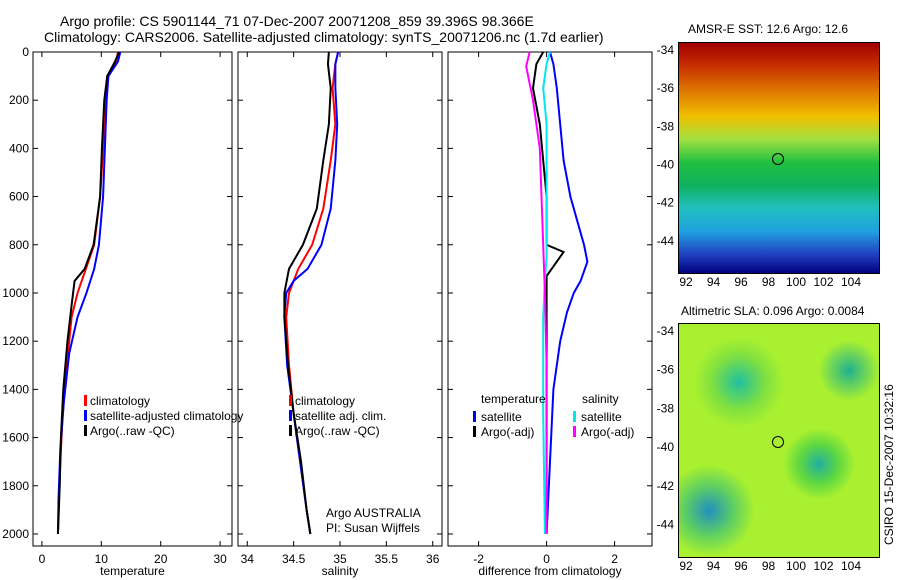 The image size is (900, 580). I want to click on series-line-satellite-adj-clim-, so click(311, 293).